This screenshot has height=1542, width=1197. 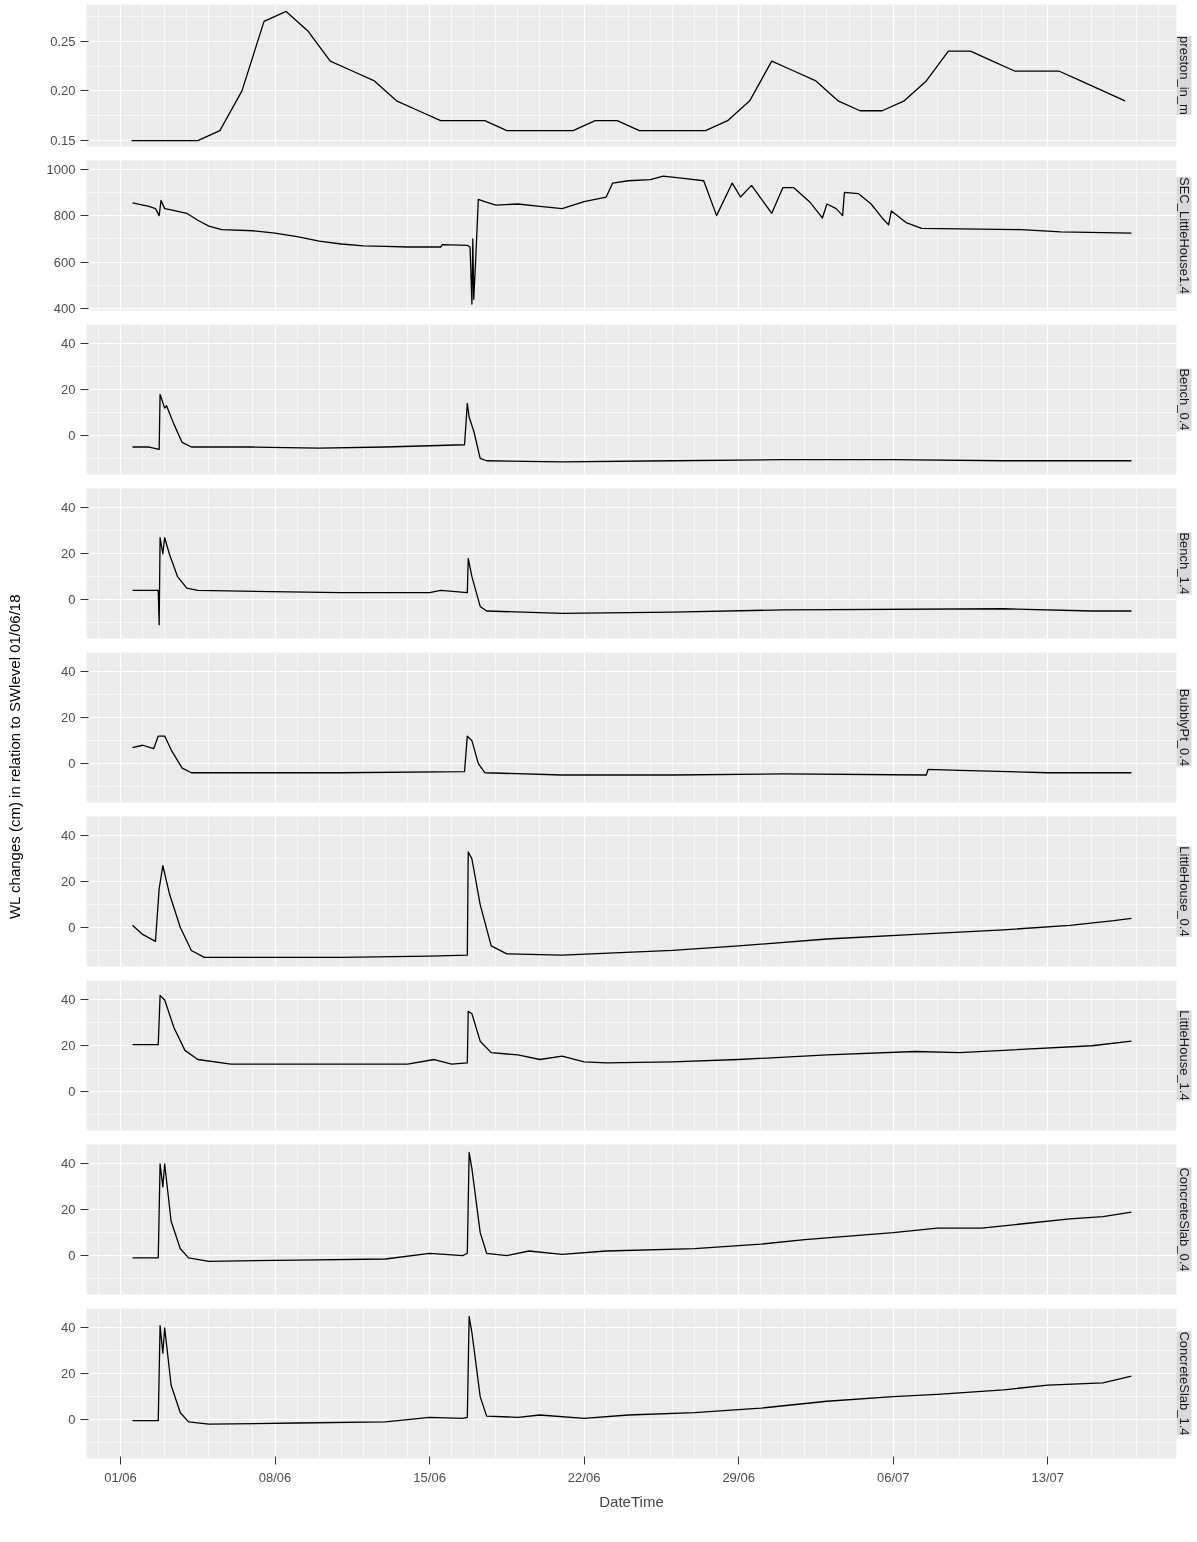 What do you see at coordinates (1184, 235) in the screenshot?
I see `text: SEC_LittleHouse1.4` at bounding box center [1184, 235].